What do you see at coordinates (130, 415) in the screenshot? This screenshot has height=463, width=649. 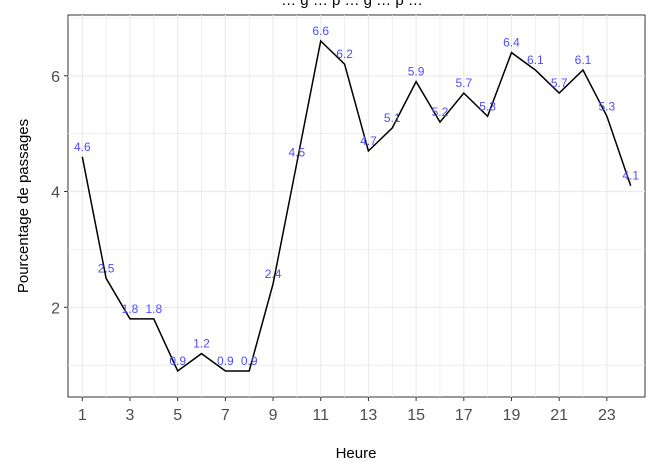 I see `x-tick-label: 3` at bounding box center [130, 415].